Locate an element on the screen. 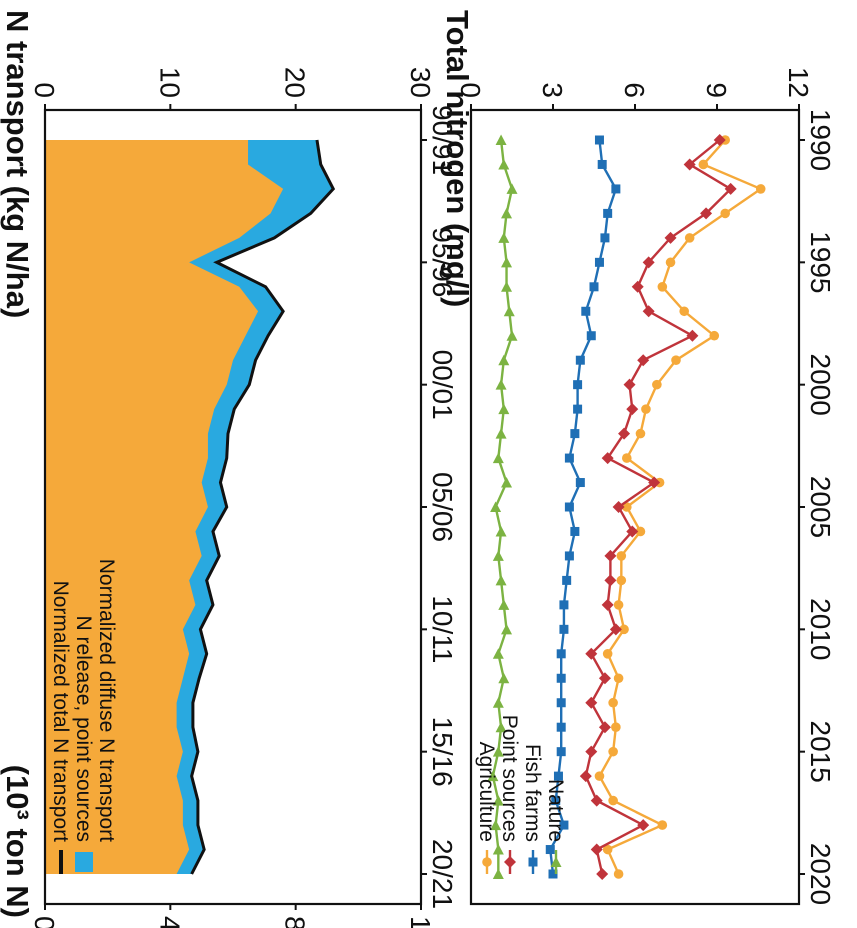 Image resolution: width=857 pixels, height=928 pixels. chart1-y2tick-label: 0 is located at coordinates (44, 922).